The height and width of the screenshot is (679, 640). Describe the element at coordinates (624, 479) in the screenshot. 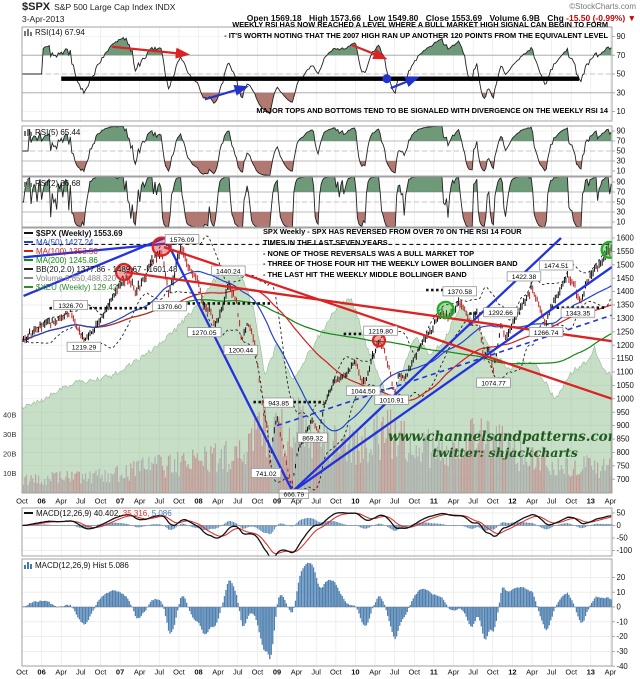

I see `svg-text: 700` at that location.